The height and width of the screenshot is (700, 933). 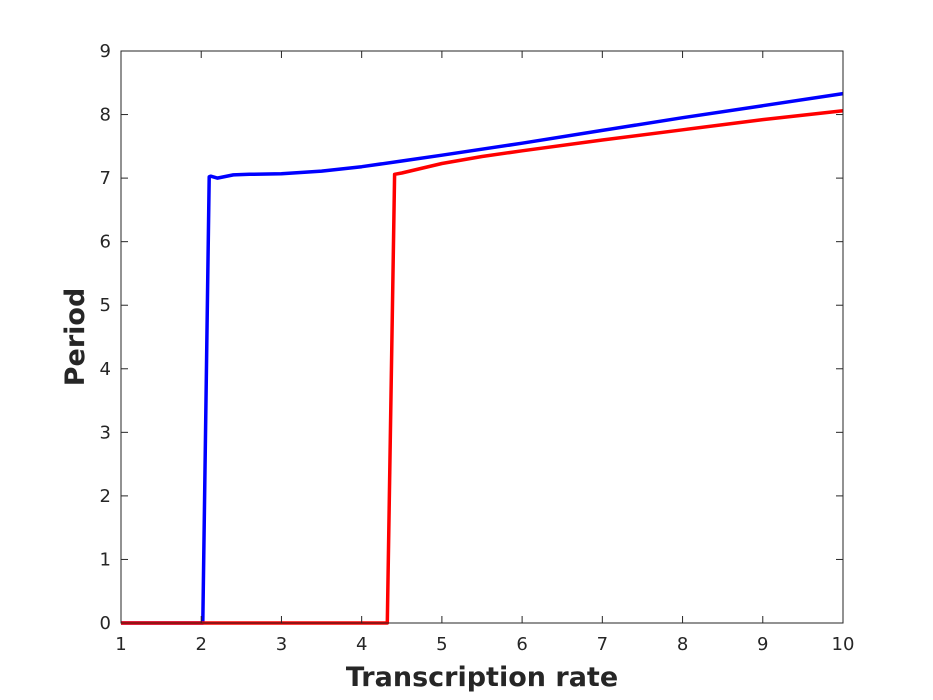 What do you see at coordinates (105, 242) in the screenshot?
I see `y-tick-label: 6` at bounding box center [105, 242].